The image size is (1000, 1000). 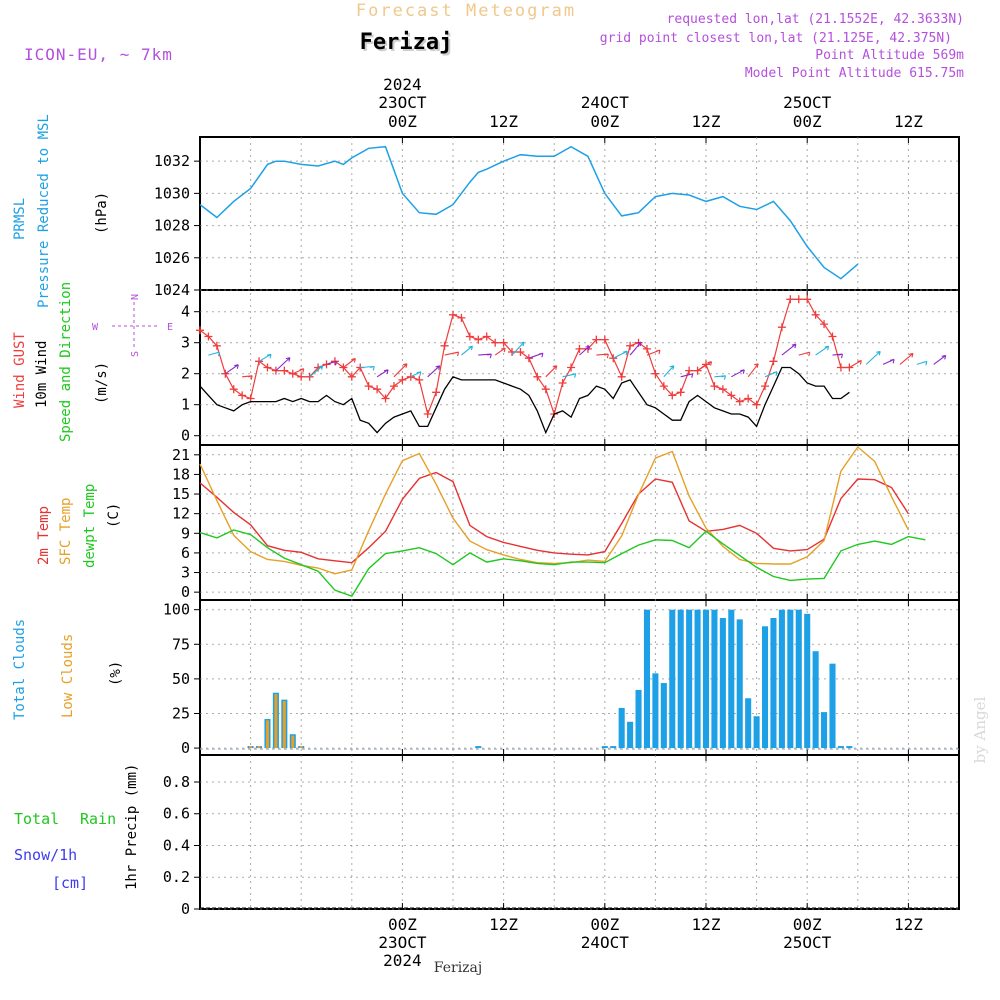 What do you see at coordinates (605, 942) in the screenshot?
I see `bottom-time-label: 24OCT` at bounding box center [605, 942].